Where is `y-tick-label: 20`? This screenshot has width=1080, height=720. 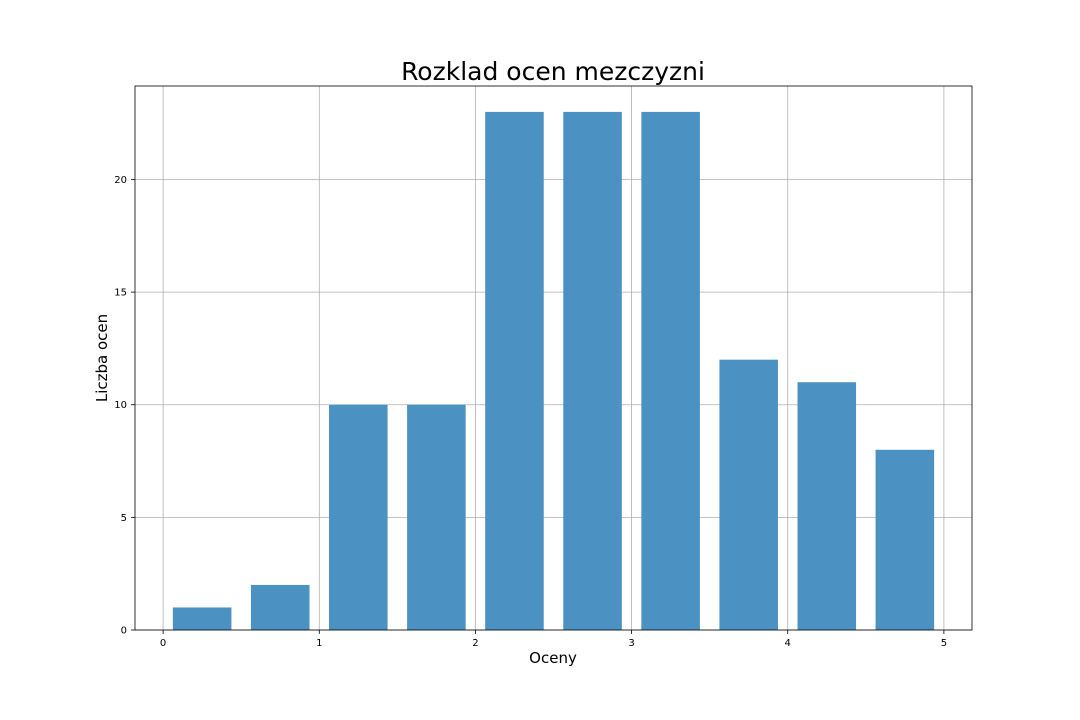 y-tick-label: 20 is located at coordinates (120, 180).